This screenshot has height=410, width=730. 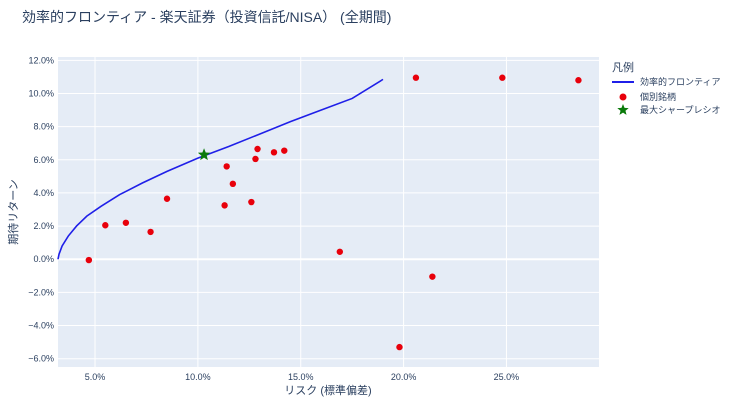 I want to click on y-tick-label: −2.0%, so click(x=41, y=292).